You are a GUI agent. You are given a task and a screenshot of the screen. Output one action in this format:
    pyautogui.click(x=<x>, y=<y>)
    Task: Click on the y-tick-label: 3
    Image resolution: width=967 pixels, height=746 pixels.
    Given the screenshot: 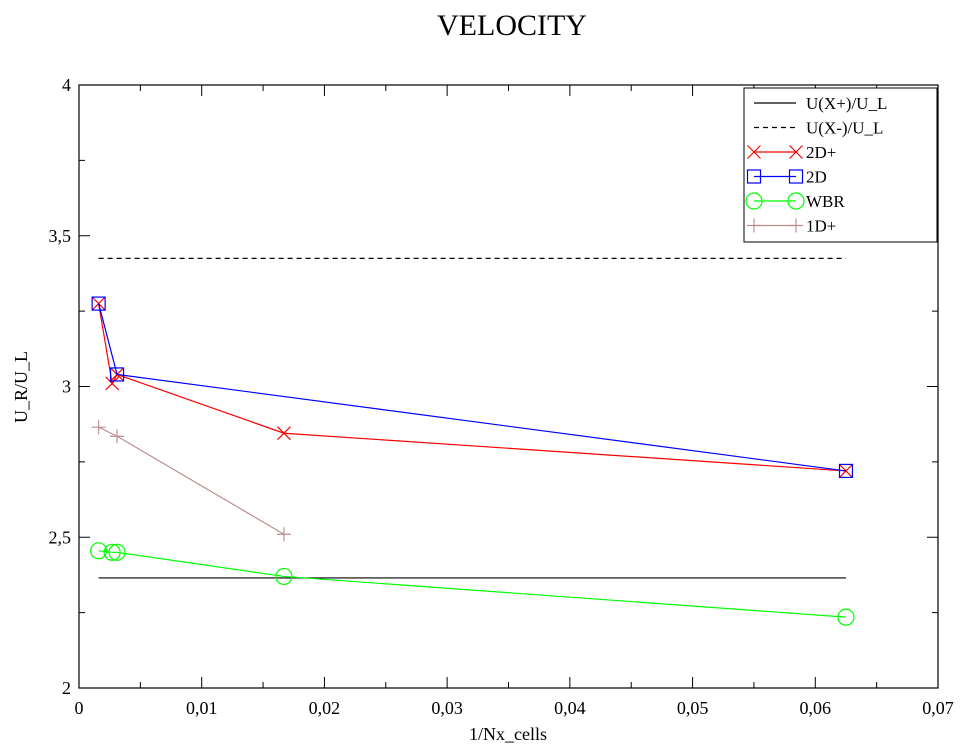 What is the action you would take?
    pyautogui.click(x=66, y=387)
    